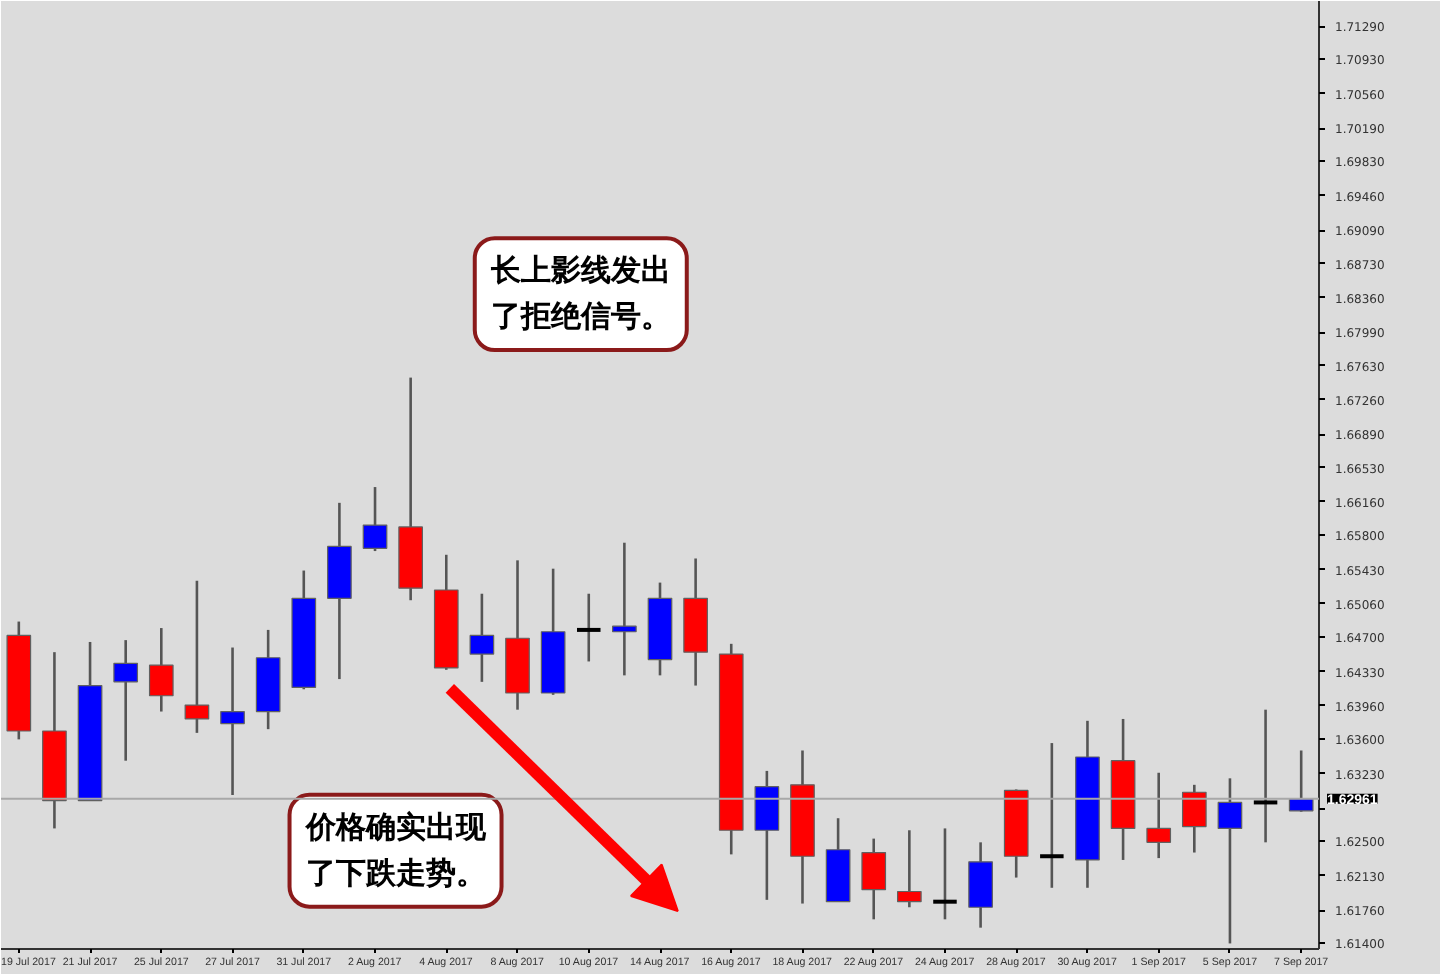 This screenshot has width=1440, height=974. Describe the element at coordinates (395, 849) in the screenshot. I see `annotation: 价格确实出现了下跌走势。` at that location.